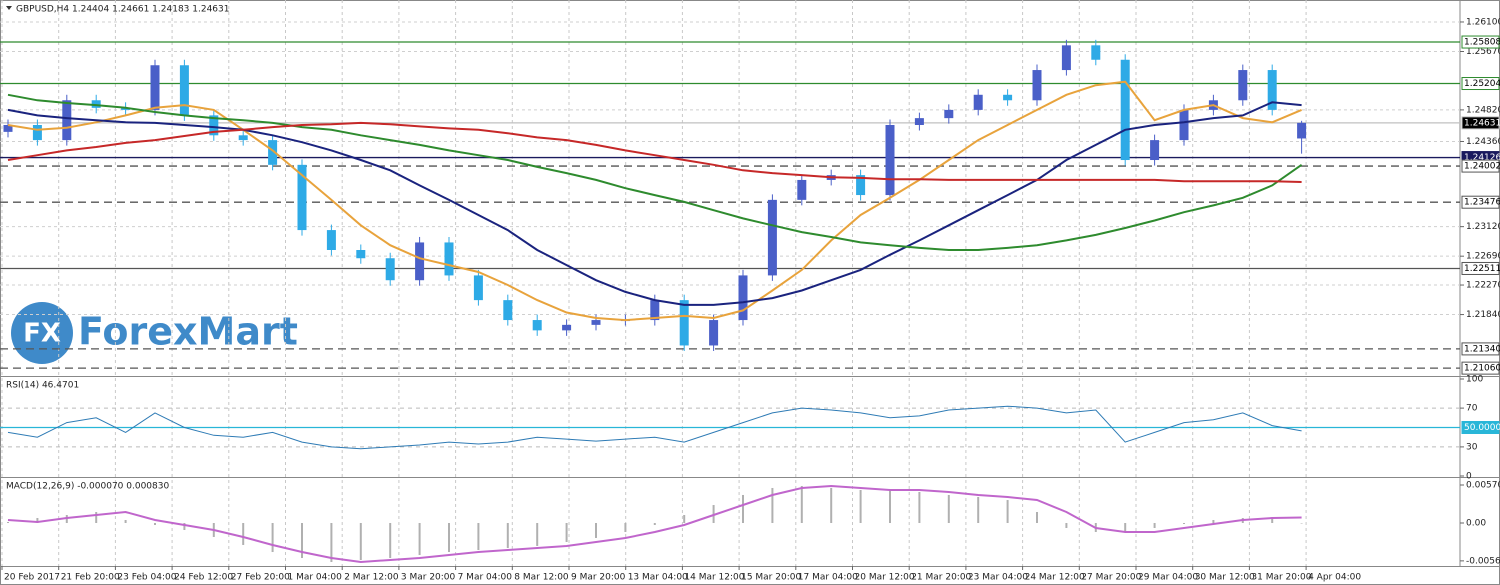 The image size is (1500, 585). What do you see at coordinates (1472, 409) in the screenshot?
I see `y-tick-label: 70` at bounding box center [1472, 409].